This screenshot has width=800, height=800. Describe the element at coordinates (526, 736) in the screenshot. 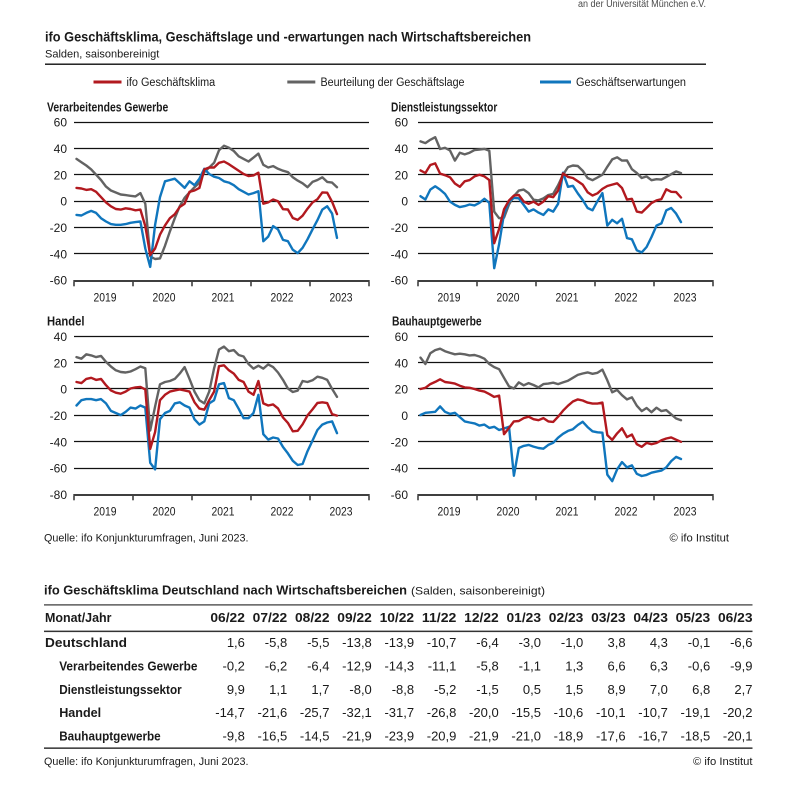

I see `svg-text: -21,0` at that location.